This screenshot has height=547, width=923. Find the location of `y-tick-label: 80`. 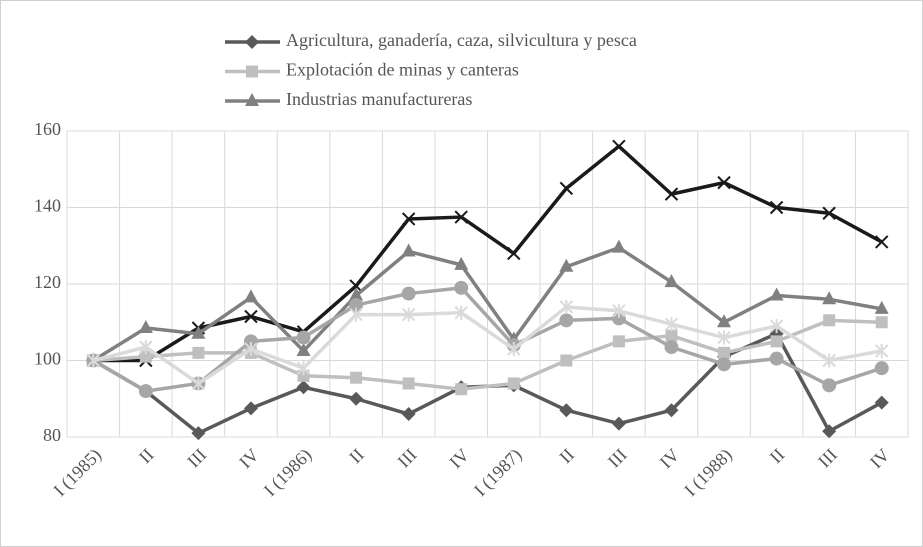

y-tick-label: 80 is located at coordinates (52, 435).